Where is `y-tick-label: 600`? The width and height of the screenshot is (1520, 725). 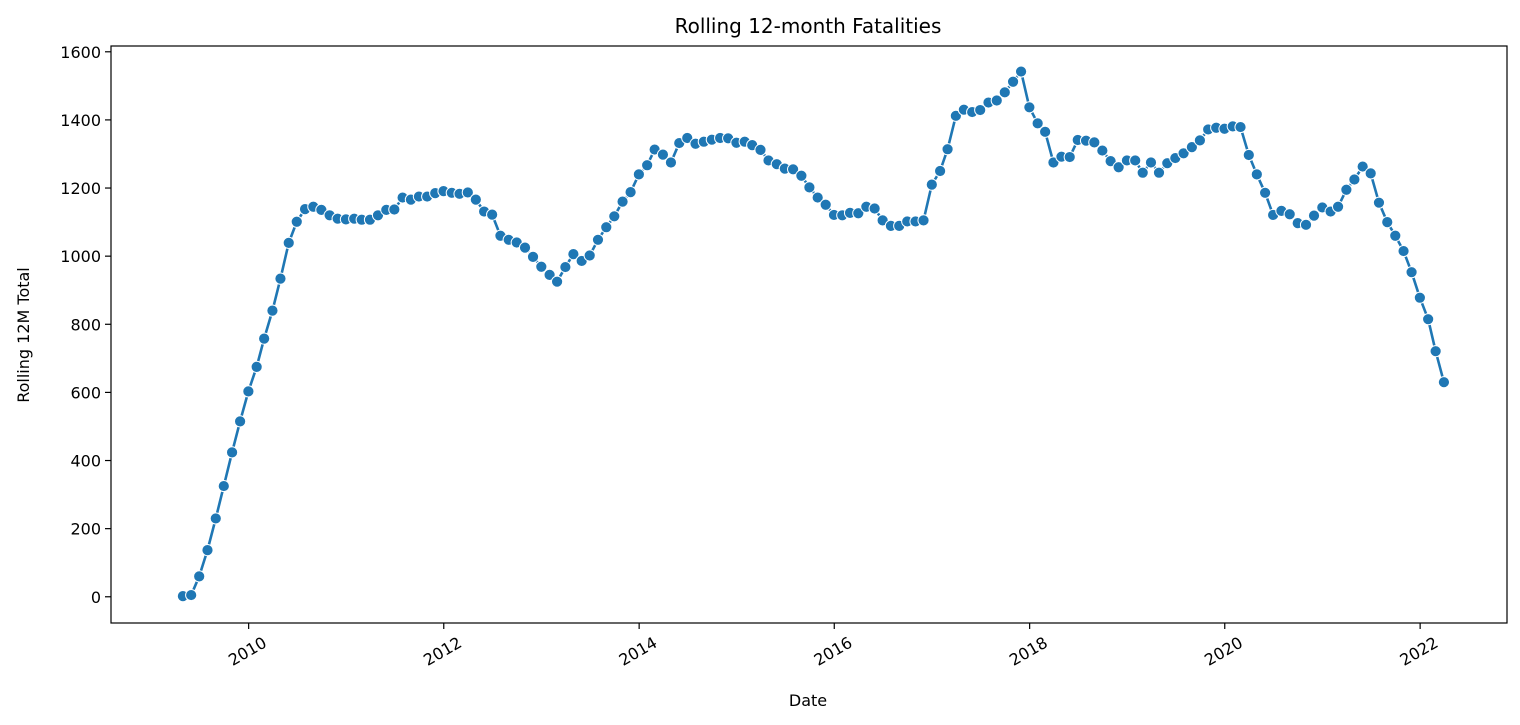 y-tick-label: 600 is located at coordinates (85, 392).